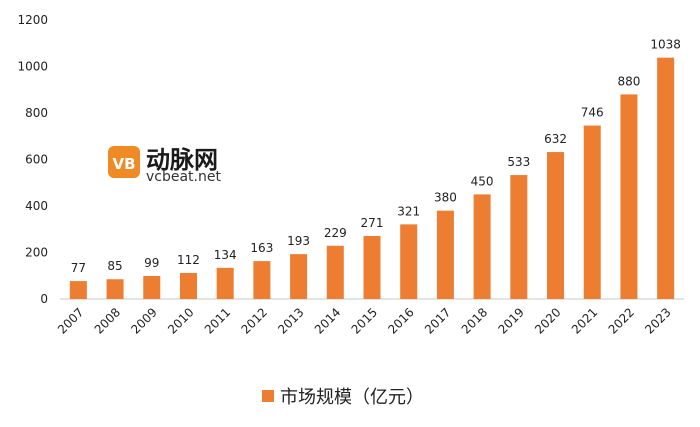 This screenshot has width=700, height=427. I want to click on watermark-logo: VB 动脉网 vcbeat.net, so click(164, 165).